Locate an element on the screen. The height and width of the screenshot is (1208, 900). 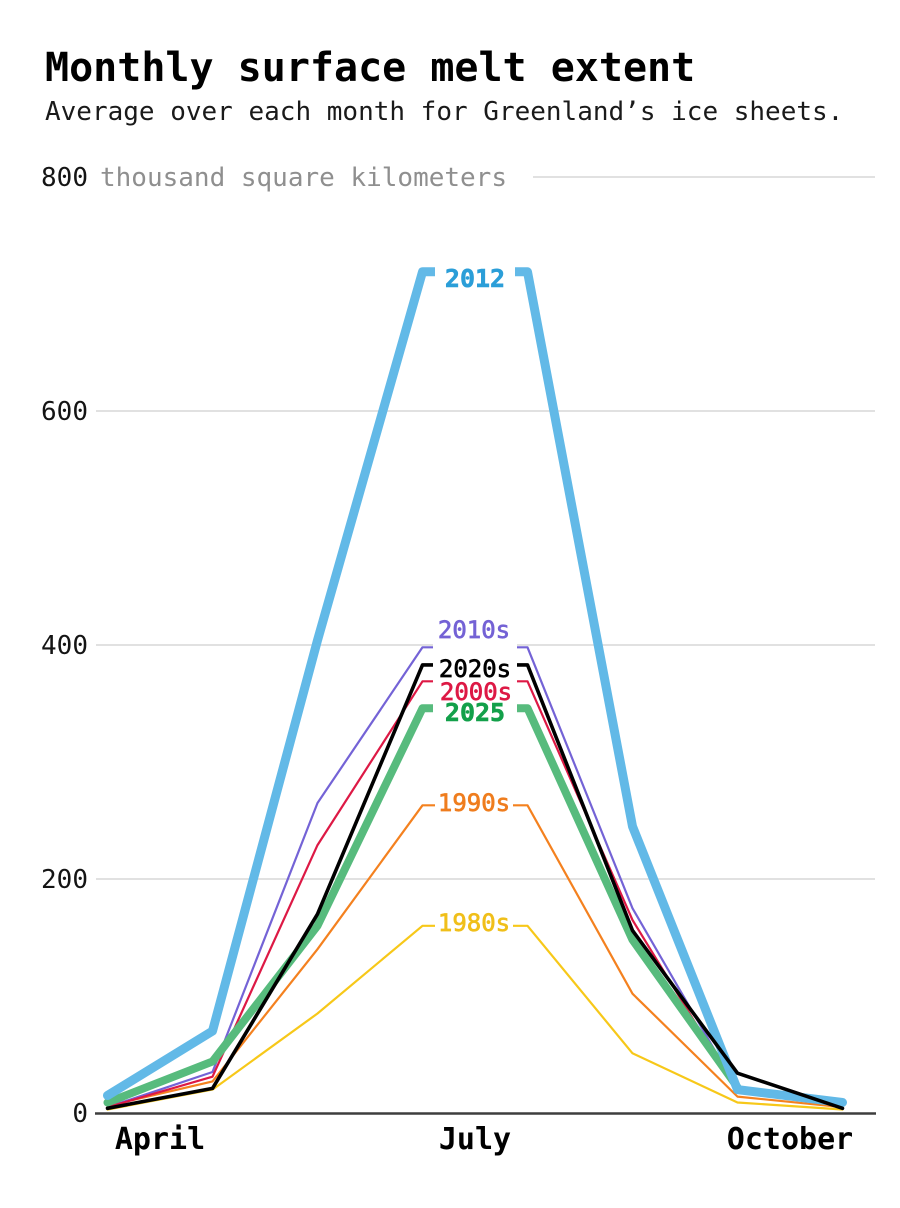
series-label-halo-2000s: 2000s is located at coordinates (476, 692).